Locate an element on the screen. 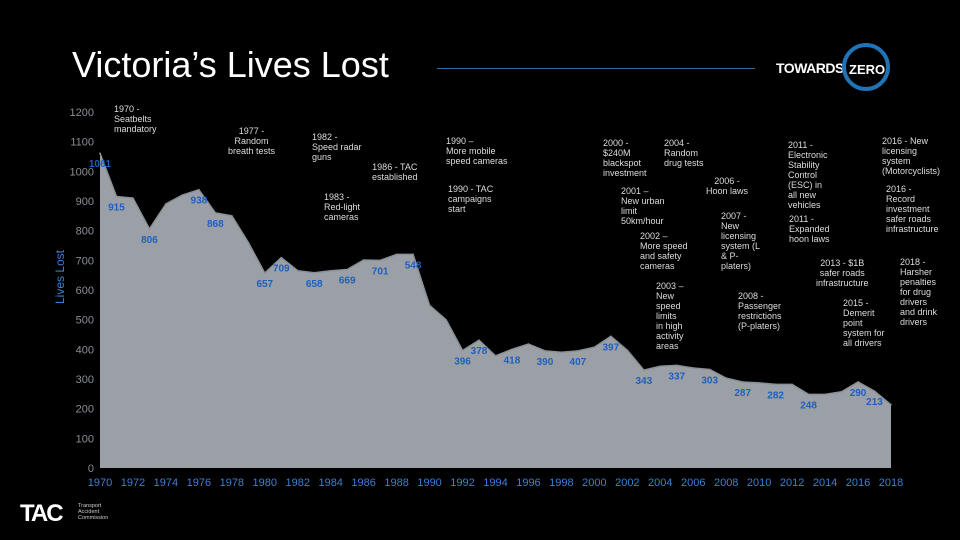 The width and height of the screenshot is (960, 540). data-point-2006 is located at coordinates (693, 368).